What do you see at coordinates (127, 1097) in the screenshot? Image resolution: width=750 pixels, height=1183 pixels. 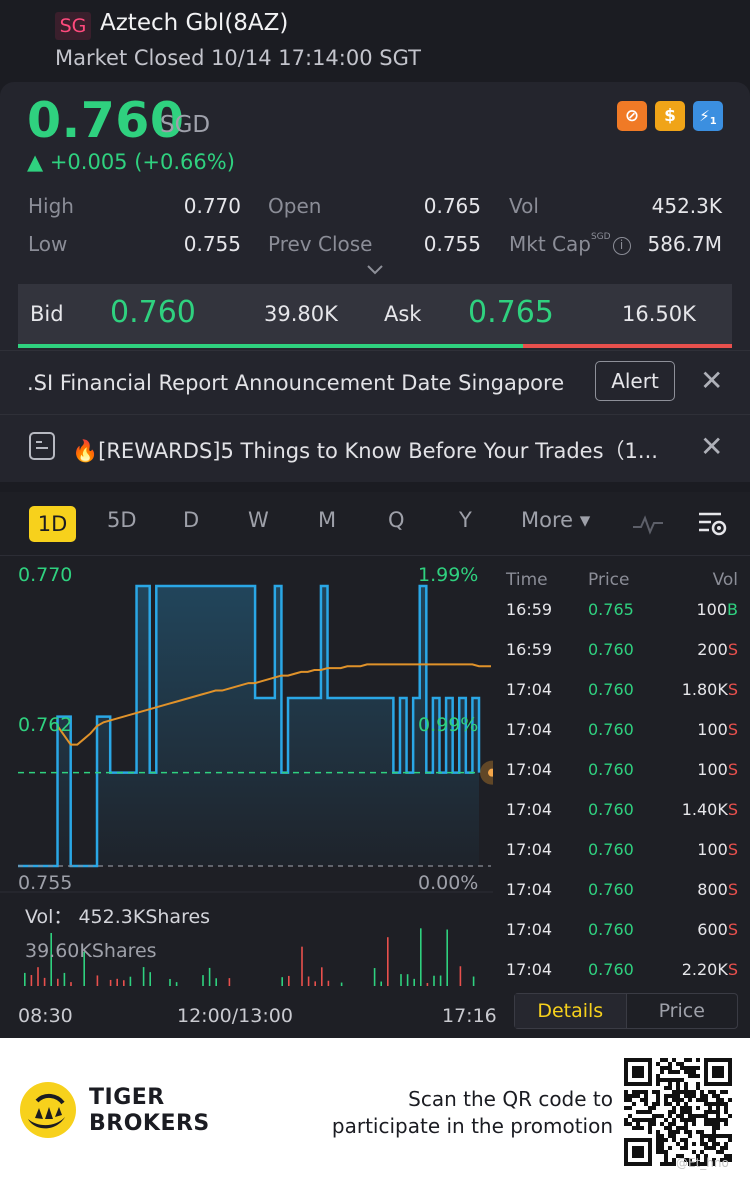 I see `brand-line-1: TIGER` at bounding box center [127, 1097].